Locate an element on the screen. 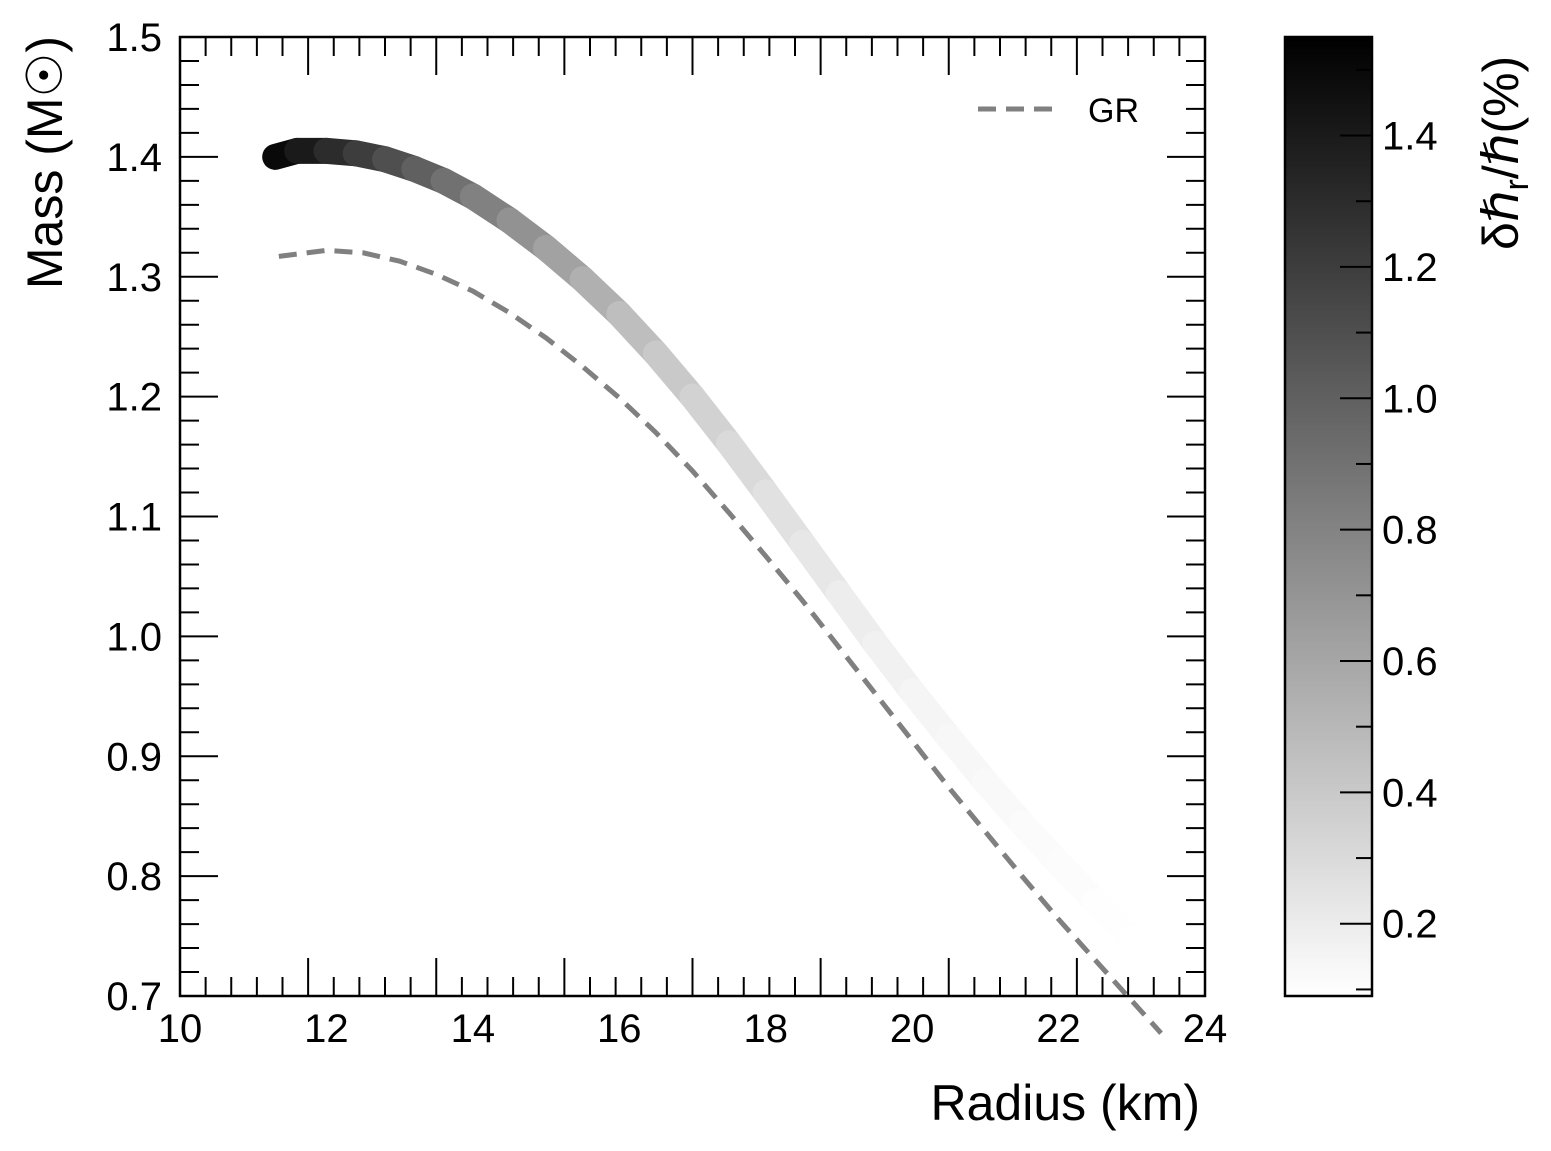 Image resolution: width=1551 pixels, height=1151 pixels. x-axis-title: Radius (km) is located at coordinates (1065, 1103).